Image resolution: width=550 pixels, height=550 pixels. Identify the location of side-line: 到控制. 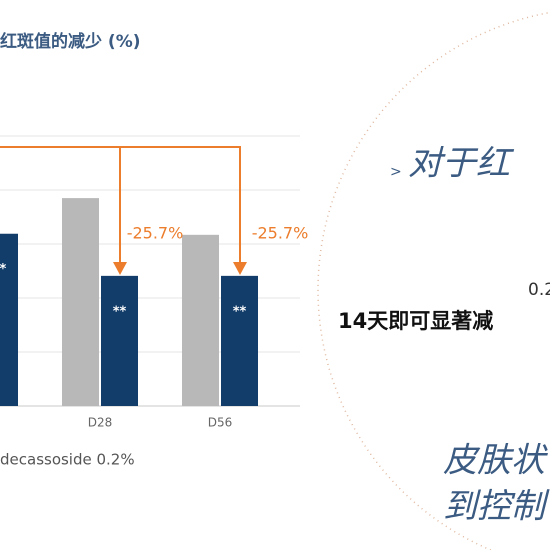
(496, 507).